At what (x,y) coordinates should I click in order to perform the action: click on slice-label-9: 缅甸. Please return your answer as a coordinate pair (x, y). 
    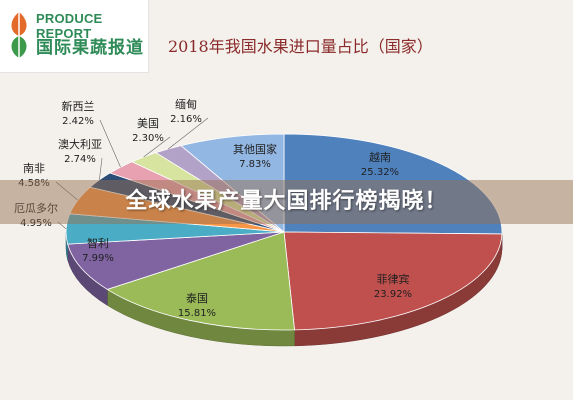
    Looking at the image, I should click on (186, 104).